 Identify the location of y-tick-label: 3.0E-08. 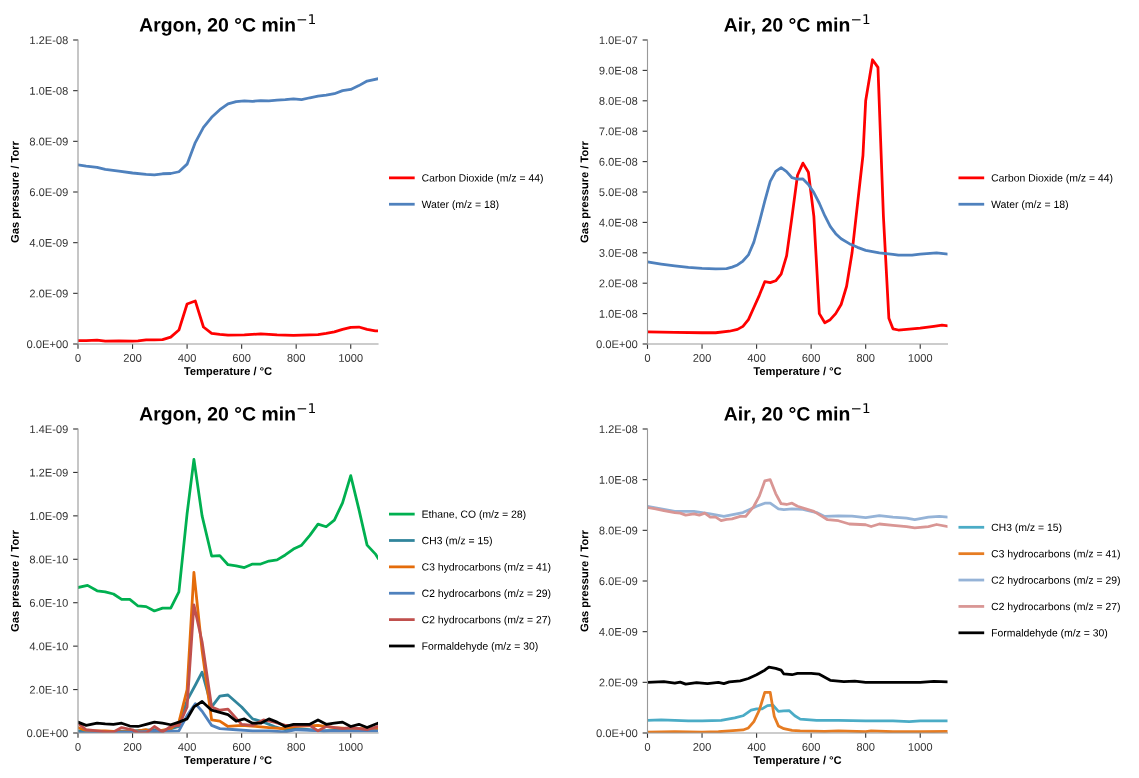
(618, 253).